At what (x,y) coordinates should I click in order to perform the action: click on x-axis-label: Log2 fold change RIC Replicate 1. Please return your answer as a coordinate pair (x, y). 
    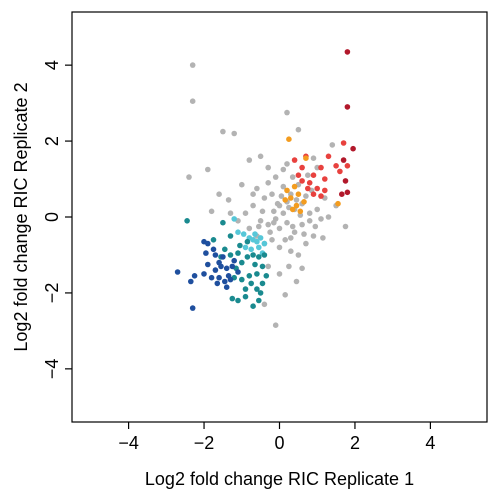
    Looking at the image, I should click on (279, 479).